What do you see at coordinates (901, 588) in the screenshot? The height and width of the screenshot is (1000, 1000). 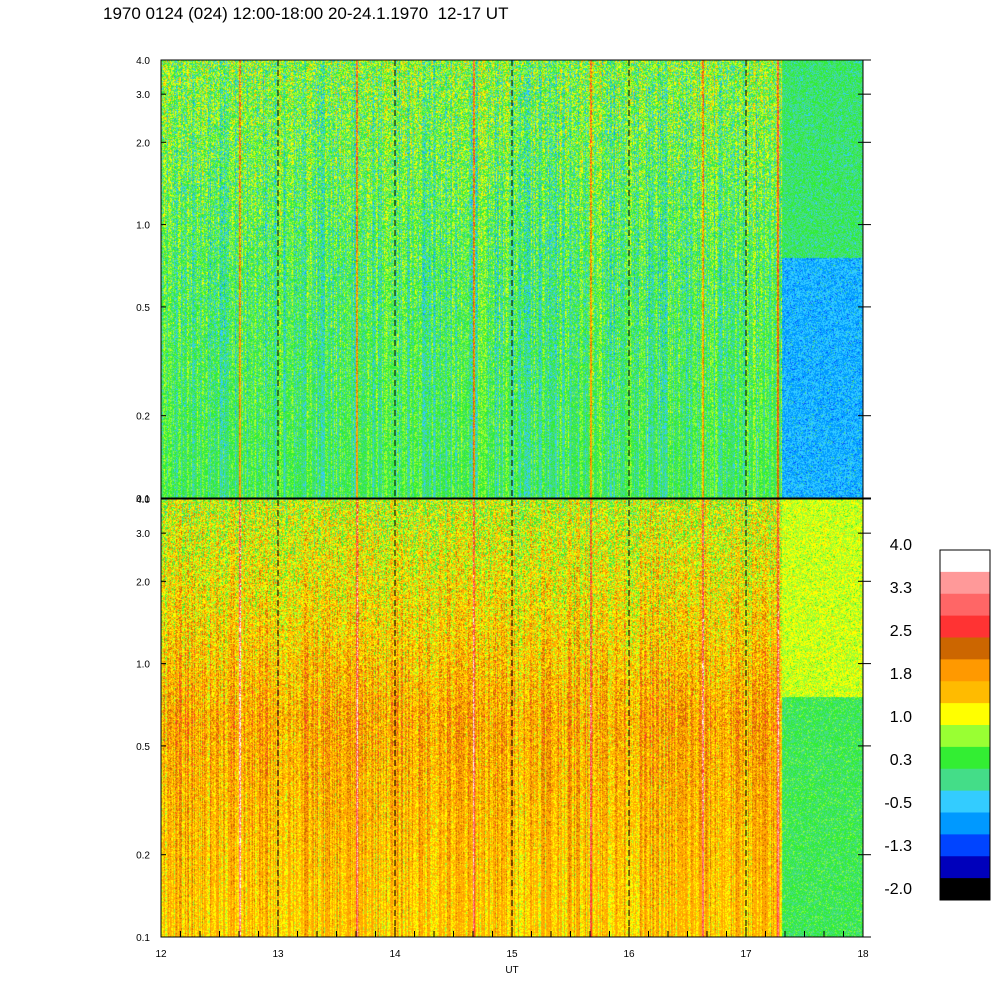 I see `colorbar-label: 3.3` at bounding box center [901, 588].